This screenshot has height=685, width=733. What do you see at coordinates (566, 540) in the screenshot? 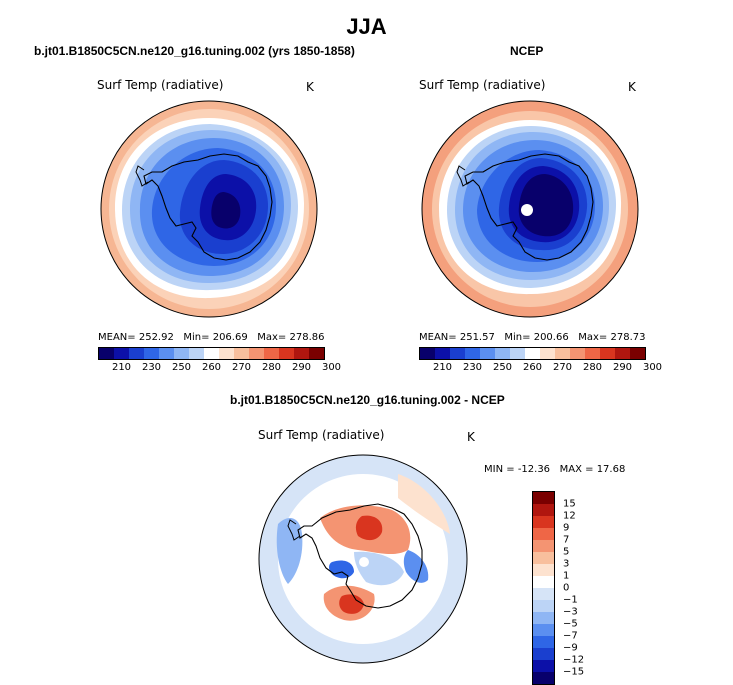
I see `colorbar-tick-label: 7` at bounding box center [566, 540].